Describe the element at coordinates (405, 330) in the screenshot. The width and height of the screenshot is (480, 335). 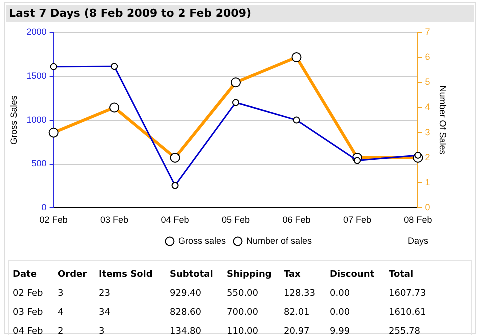
I see `text: 255.78` at that location.